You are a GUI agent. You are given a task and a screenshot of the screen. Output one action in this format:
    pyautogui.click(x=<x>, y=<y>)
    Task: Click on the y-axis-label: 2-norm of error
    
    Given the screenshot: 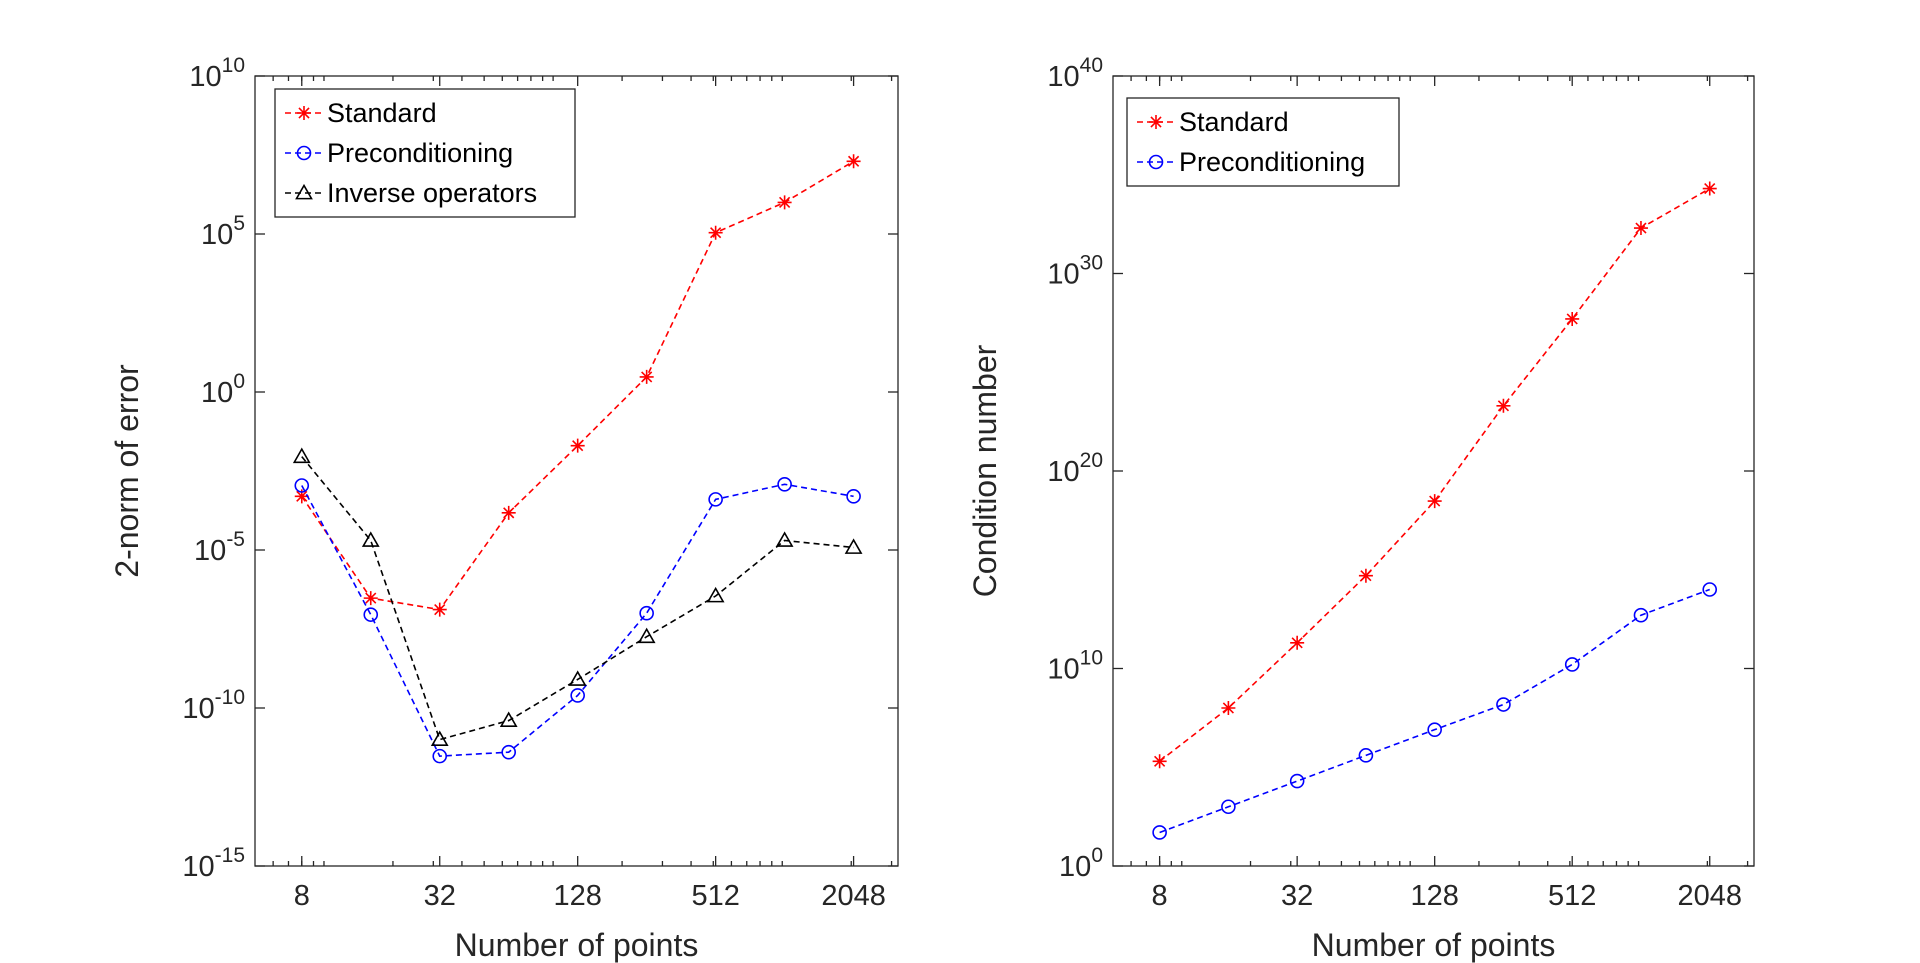 What is the action you would take?
    pyautogui.click(x=127, y=471)
    